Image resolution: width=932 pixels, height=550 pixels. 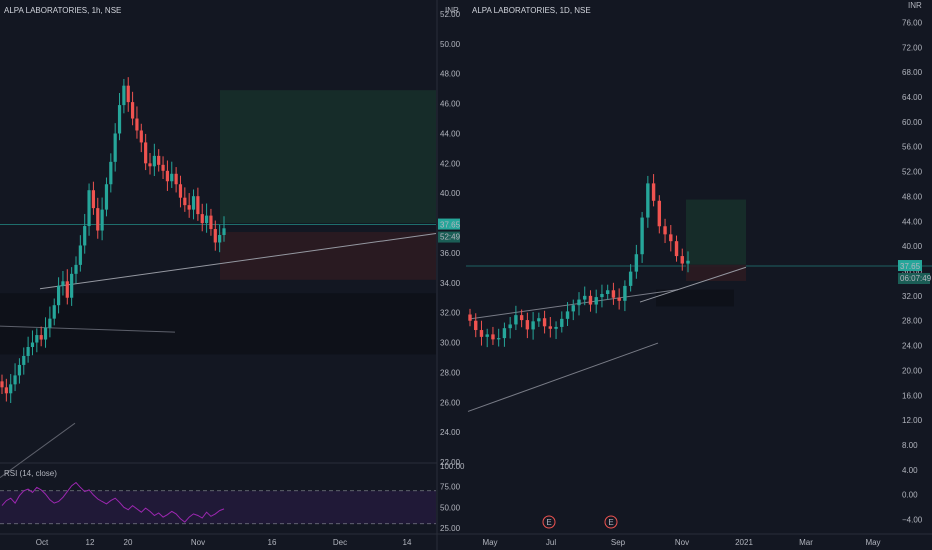 I want to click on left-price-tick-label: 34.00, so click(x=450, y=283).